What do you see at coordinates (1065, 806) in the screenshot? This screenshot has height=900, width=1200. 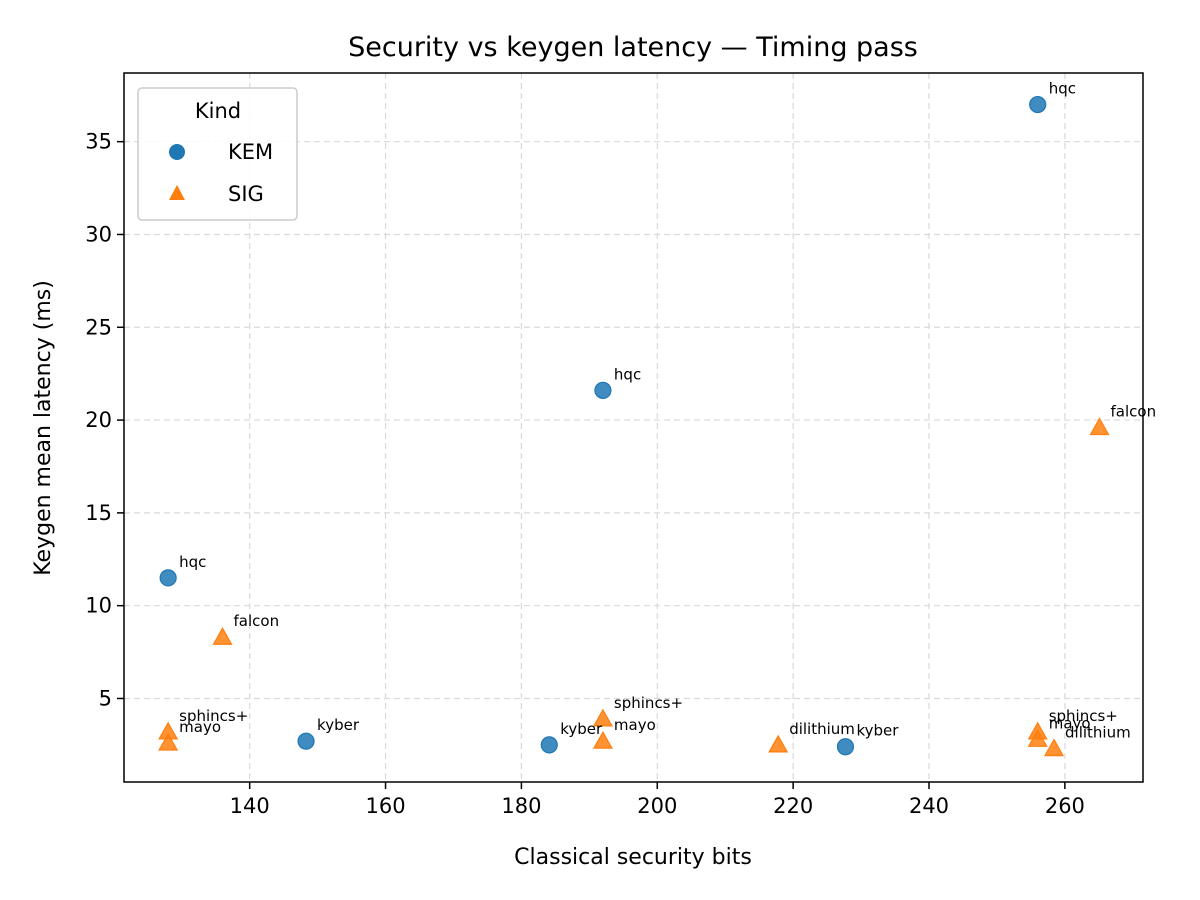 I see `x-tick-label: 260` at bounding box center [1065, 806].